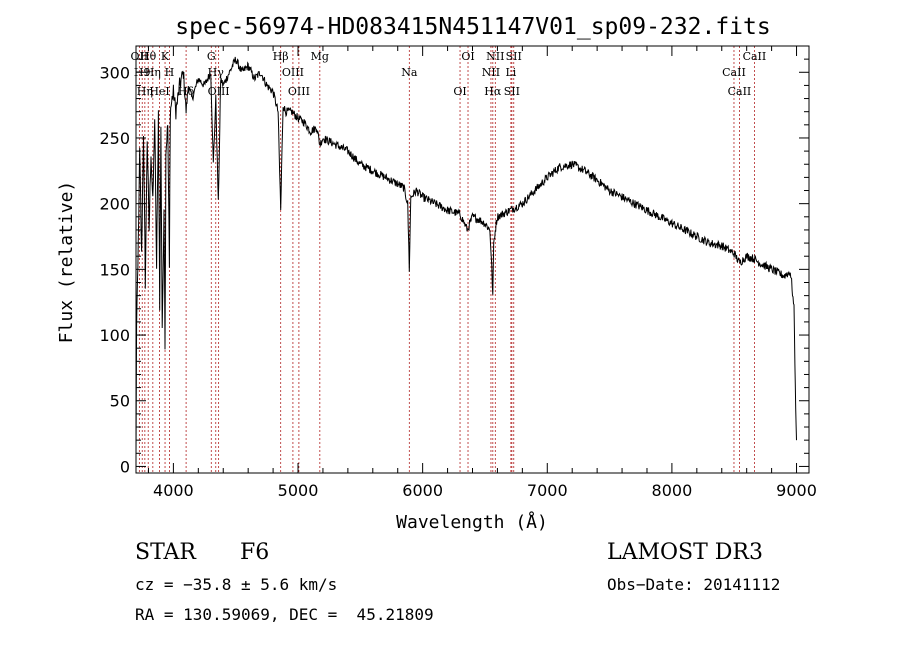  Describe the element at coordinates (547, 490) in the screenshot. I see `x-tick-label: 7000` at that location.